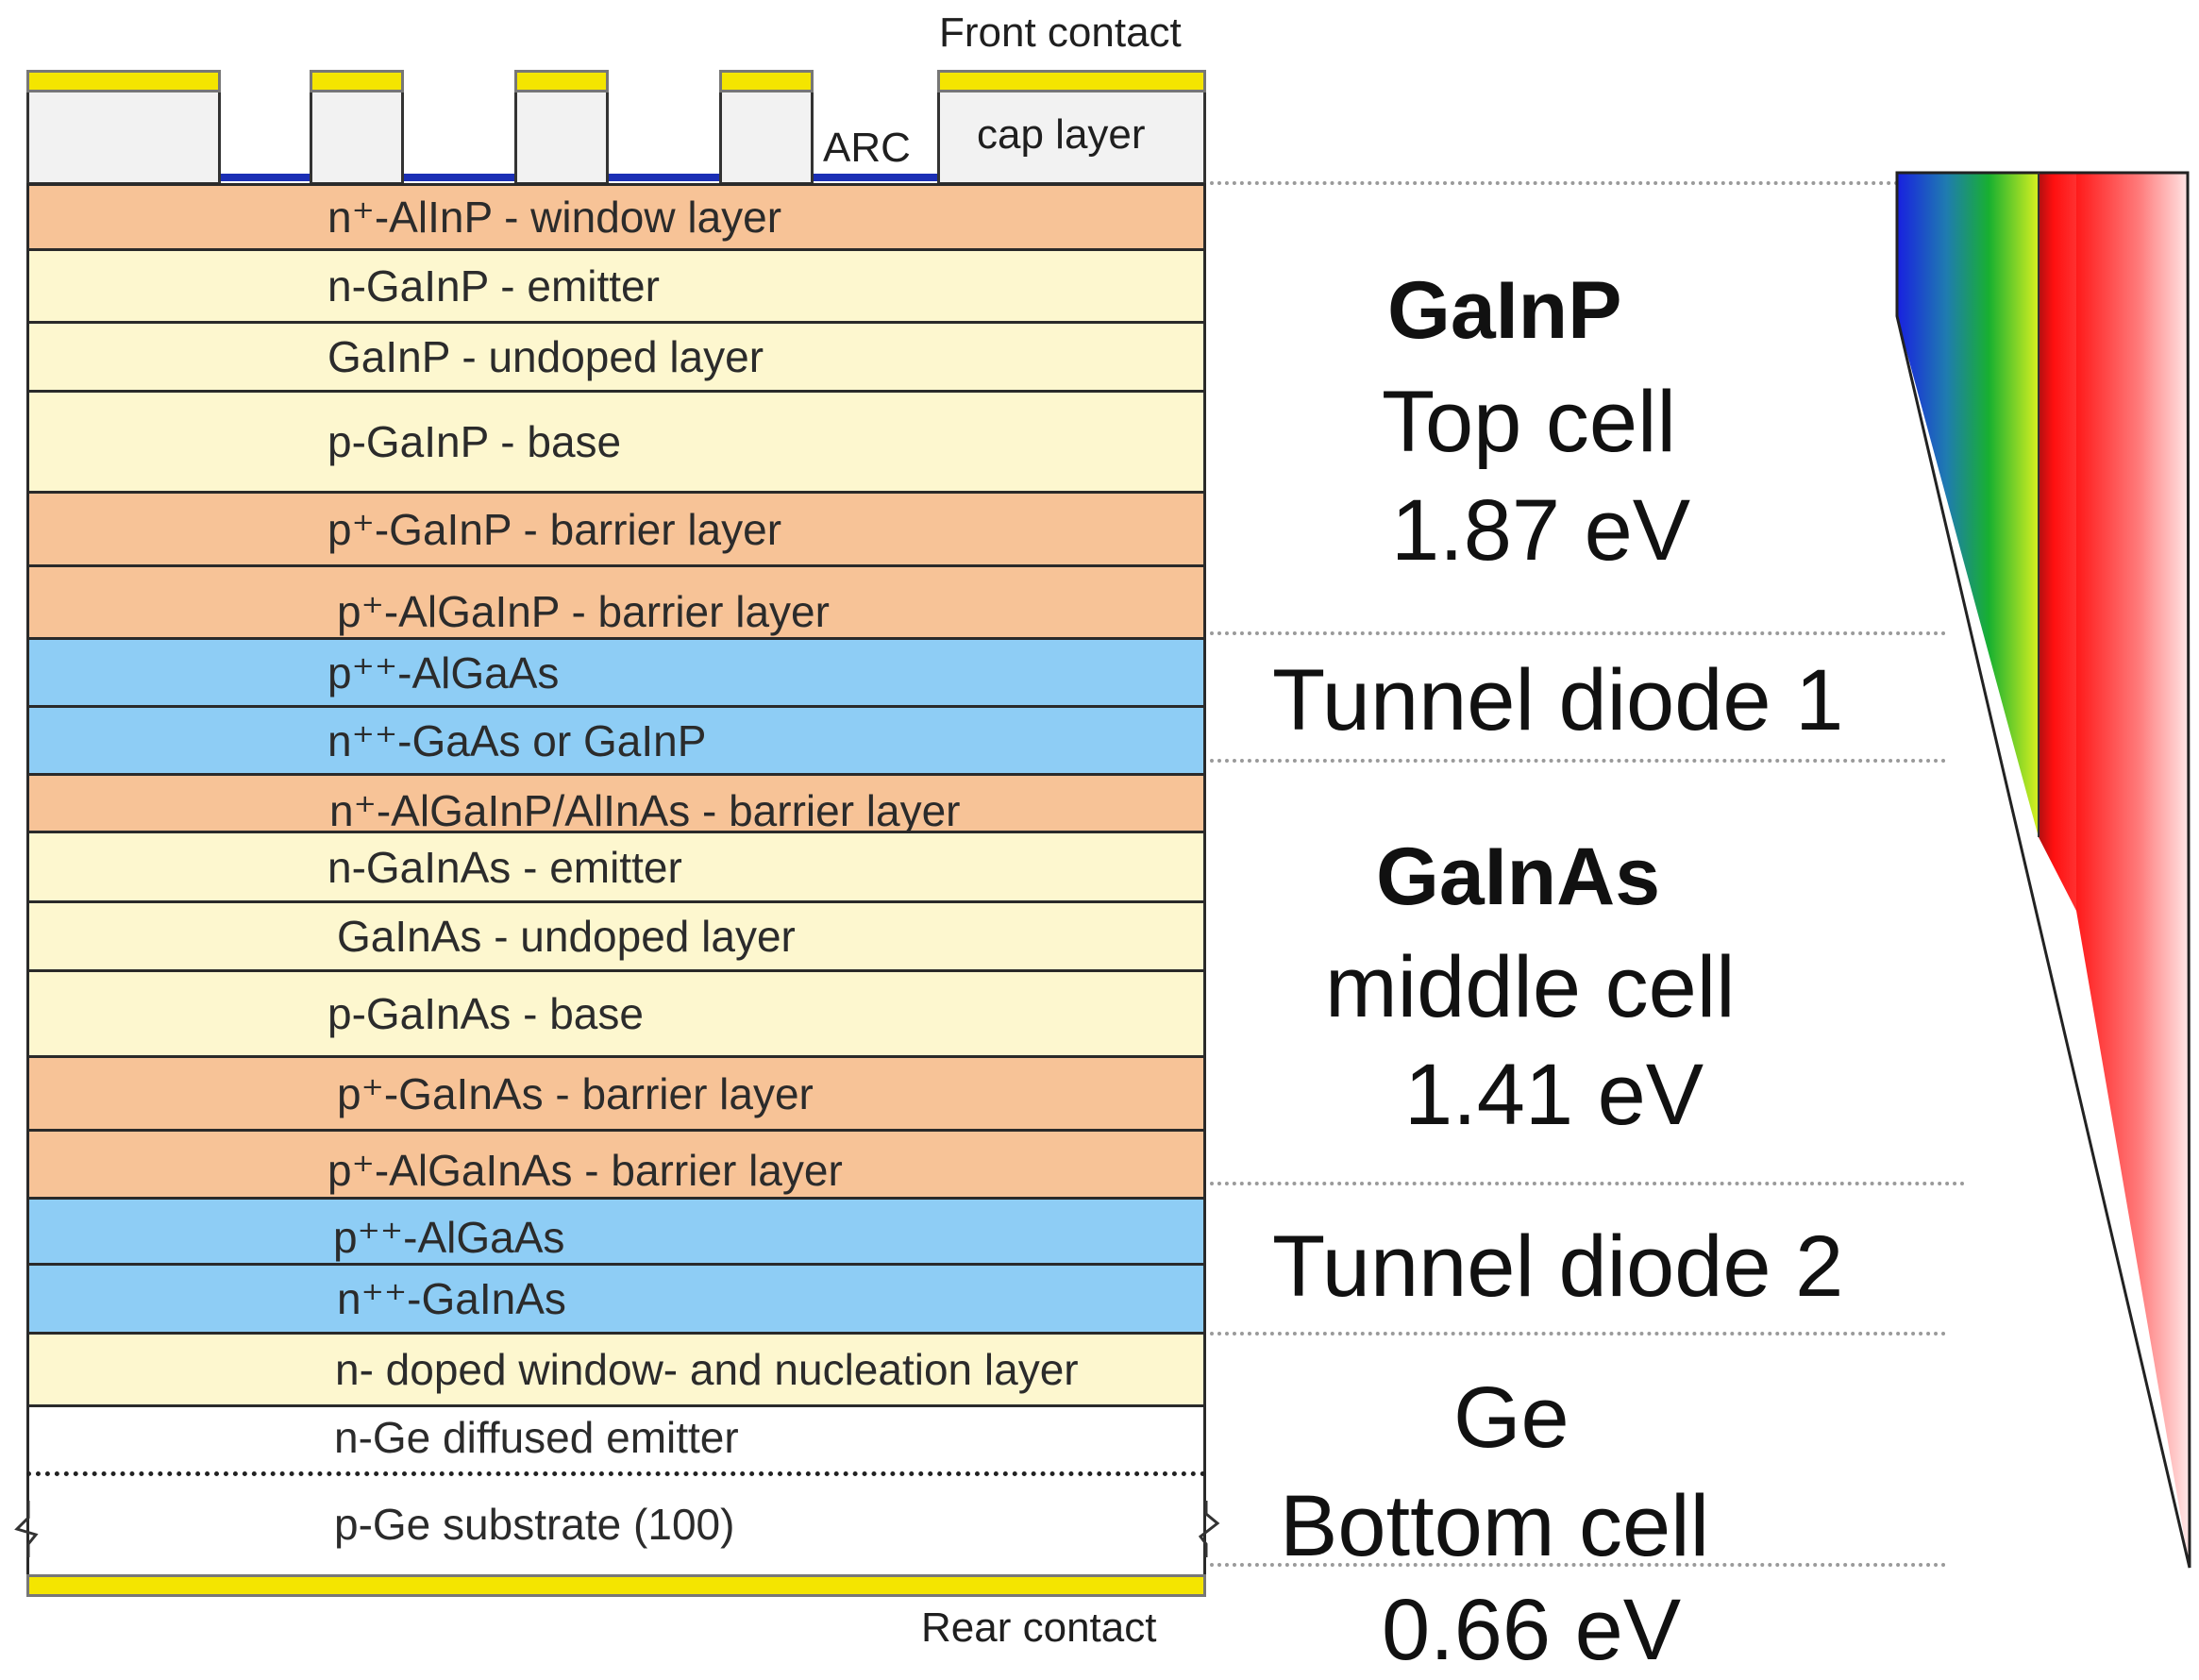 The width and height of the screenshot is (2199, 1680). I want to click on ge-emitter-label: n-Ge diffused emitter, so click(536, 1437).